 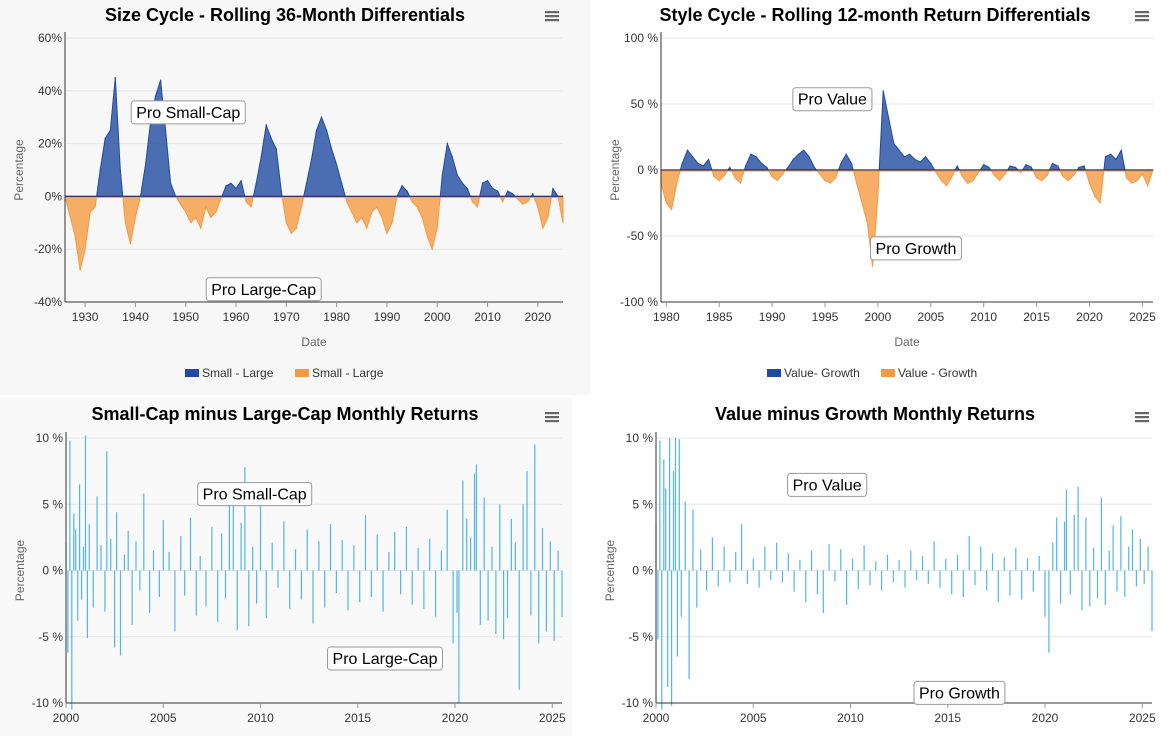 What do you see at coordinates (255, 494) in the screenshot?
I see `annotation: Pro Small-Cap` at bounding box center [255, 494].